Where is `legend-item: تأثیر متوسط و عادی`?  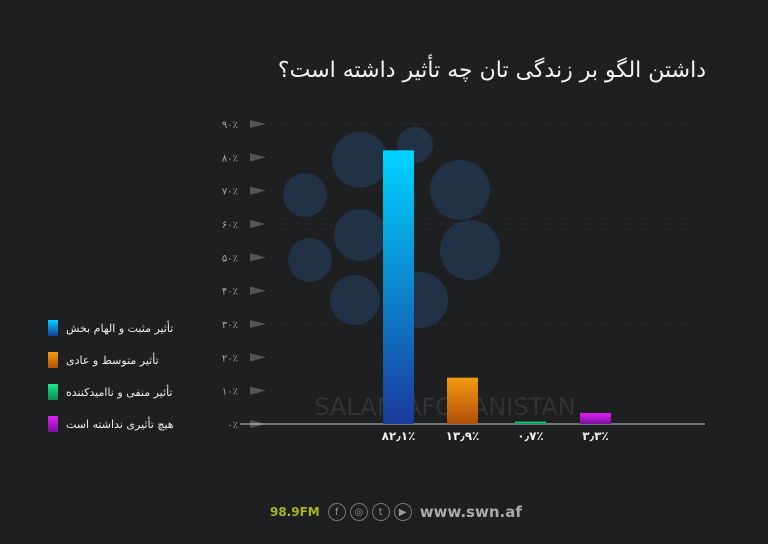 legend-item: تأثیر متوسط و عادی is located at coordinates (123, 360).